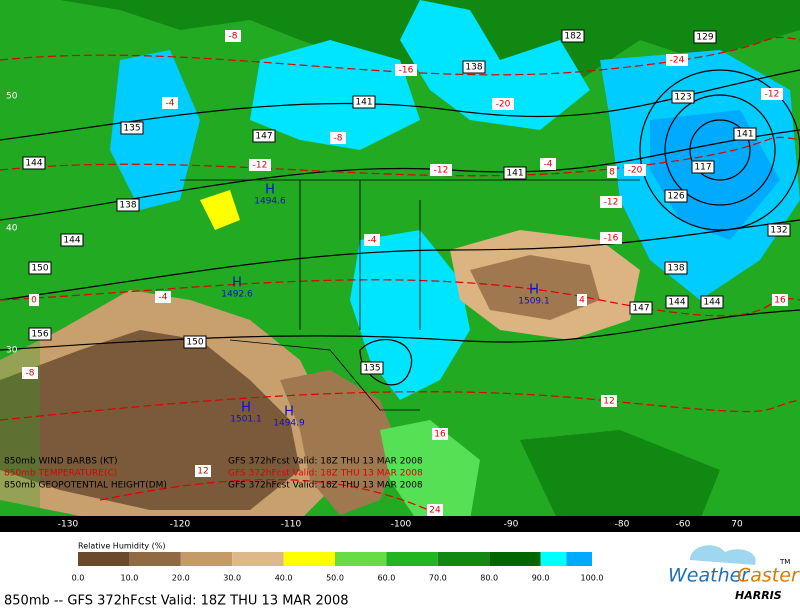 The image size is (800, 611). Describe the element at coordinates (438, 578) in the screenshot. I see `colorbar-tick: 70.0` at that location.